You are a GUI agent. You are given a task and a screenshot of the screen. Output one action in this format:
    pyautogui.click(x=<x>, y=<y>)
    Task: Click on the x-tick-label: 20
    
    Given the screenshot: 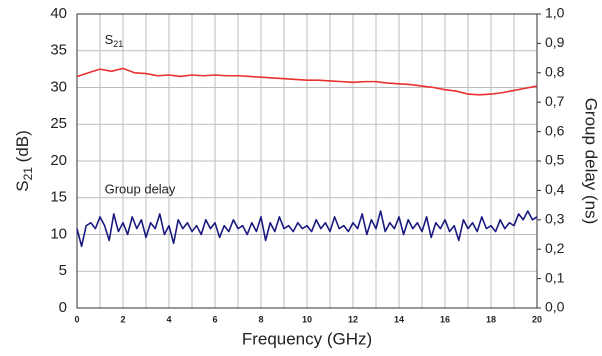 What is the action you would take?
    pyautogui.click(x=537, y=319)
    